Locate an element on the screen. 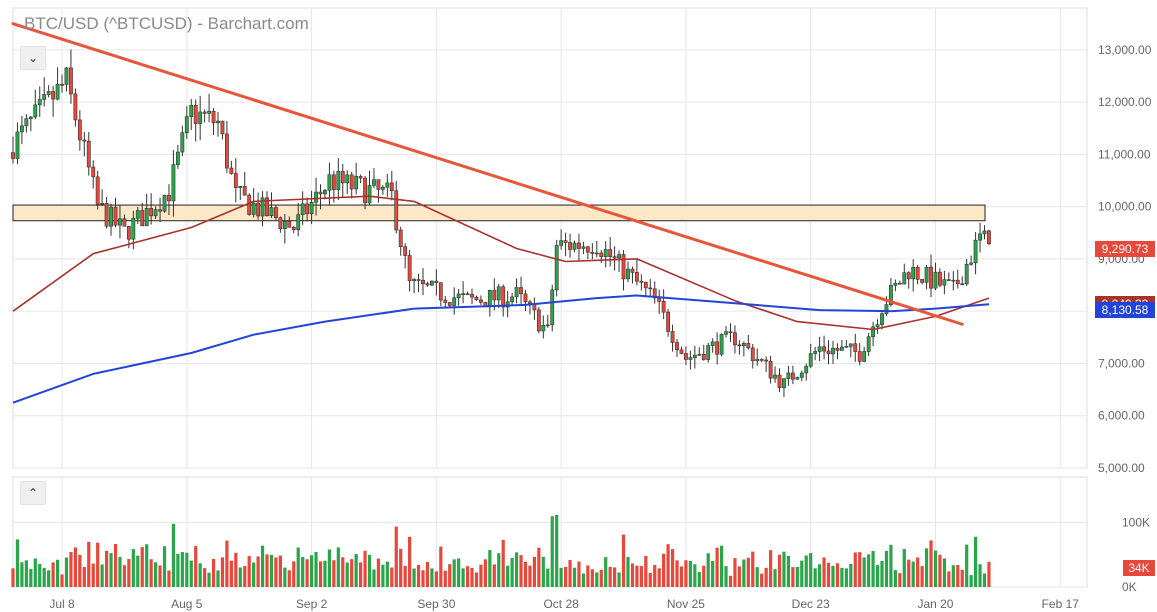  price-tick-label: 13,000.00 is located at coordinates (1125, 50).